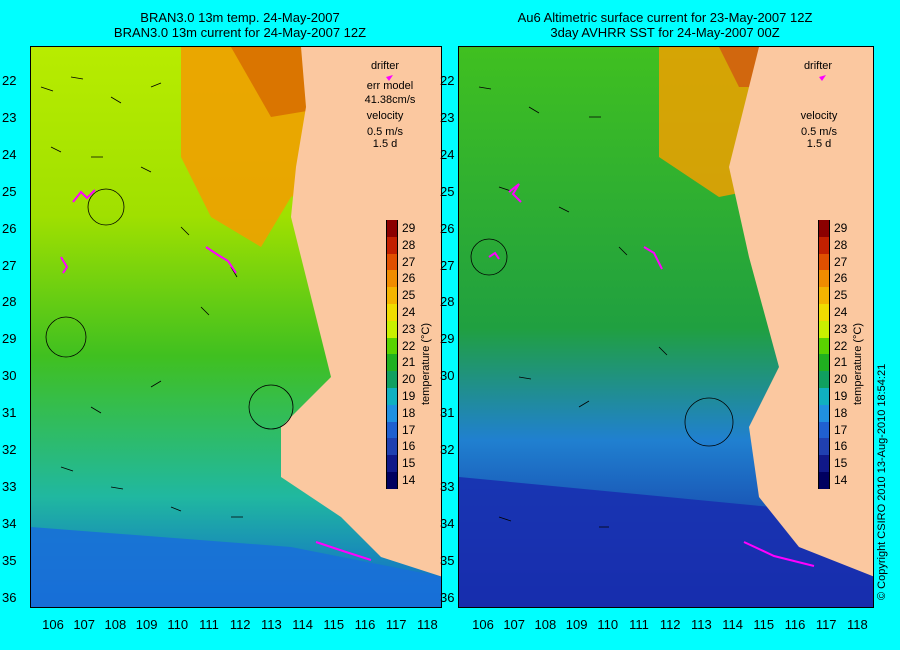  Describe the element at coordinates (409, 345) in the screenshot. I see `colorbar-tick-label: 22` at that location.